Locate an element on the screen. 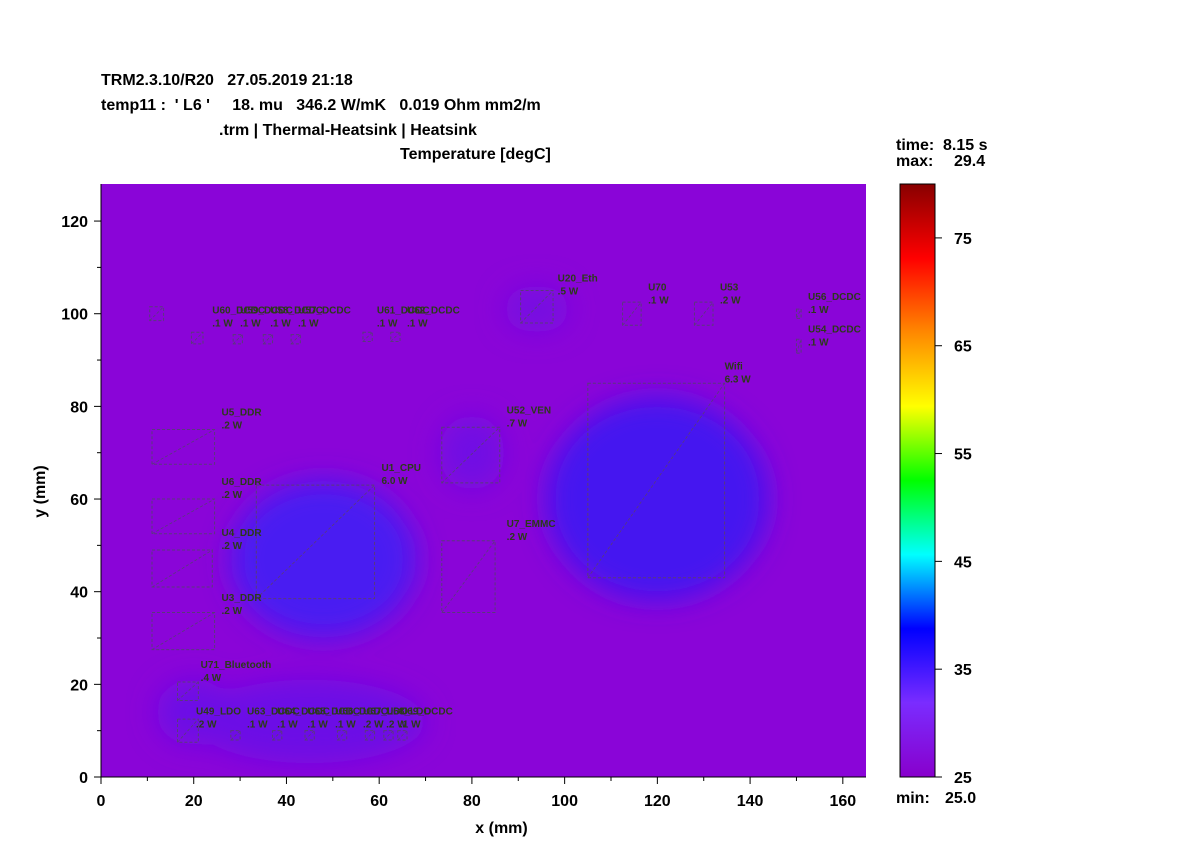 This screenshot has height=848, width=1200. component-name: U63_DCDC is located at coordinates (273, 711).